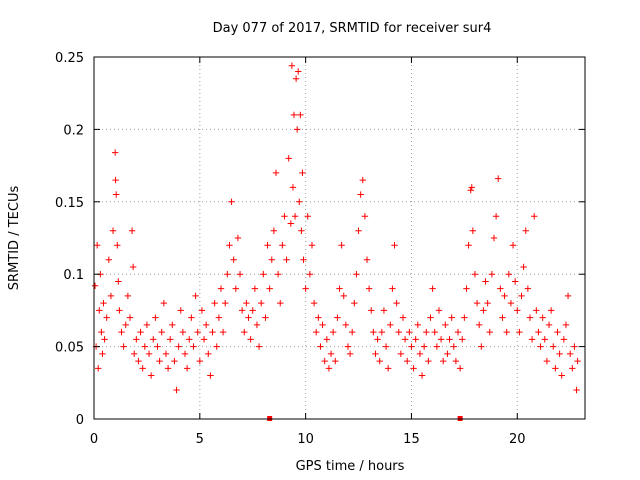 Image resolution: width=640 pixels, height=480 pixels. I want to click on x-tick-label: 5, so click(200, 439).